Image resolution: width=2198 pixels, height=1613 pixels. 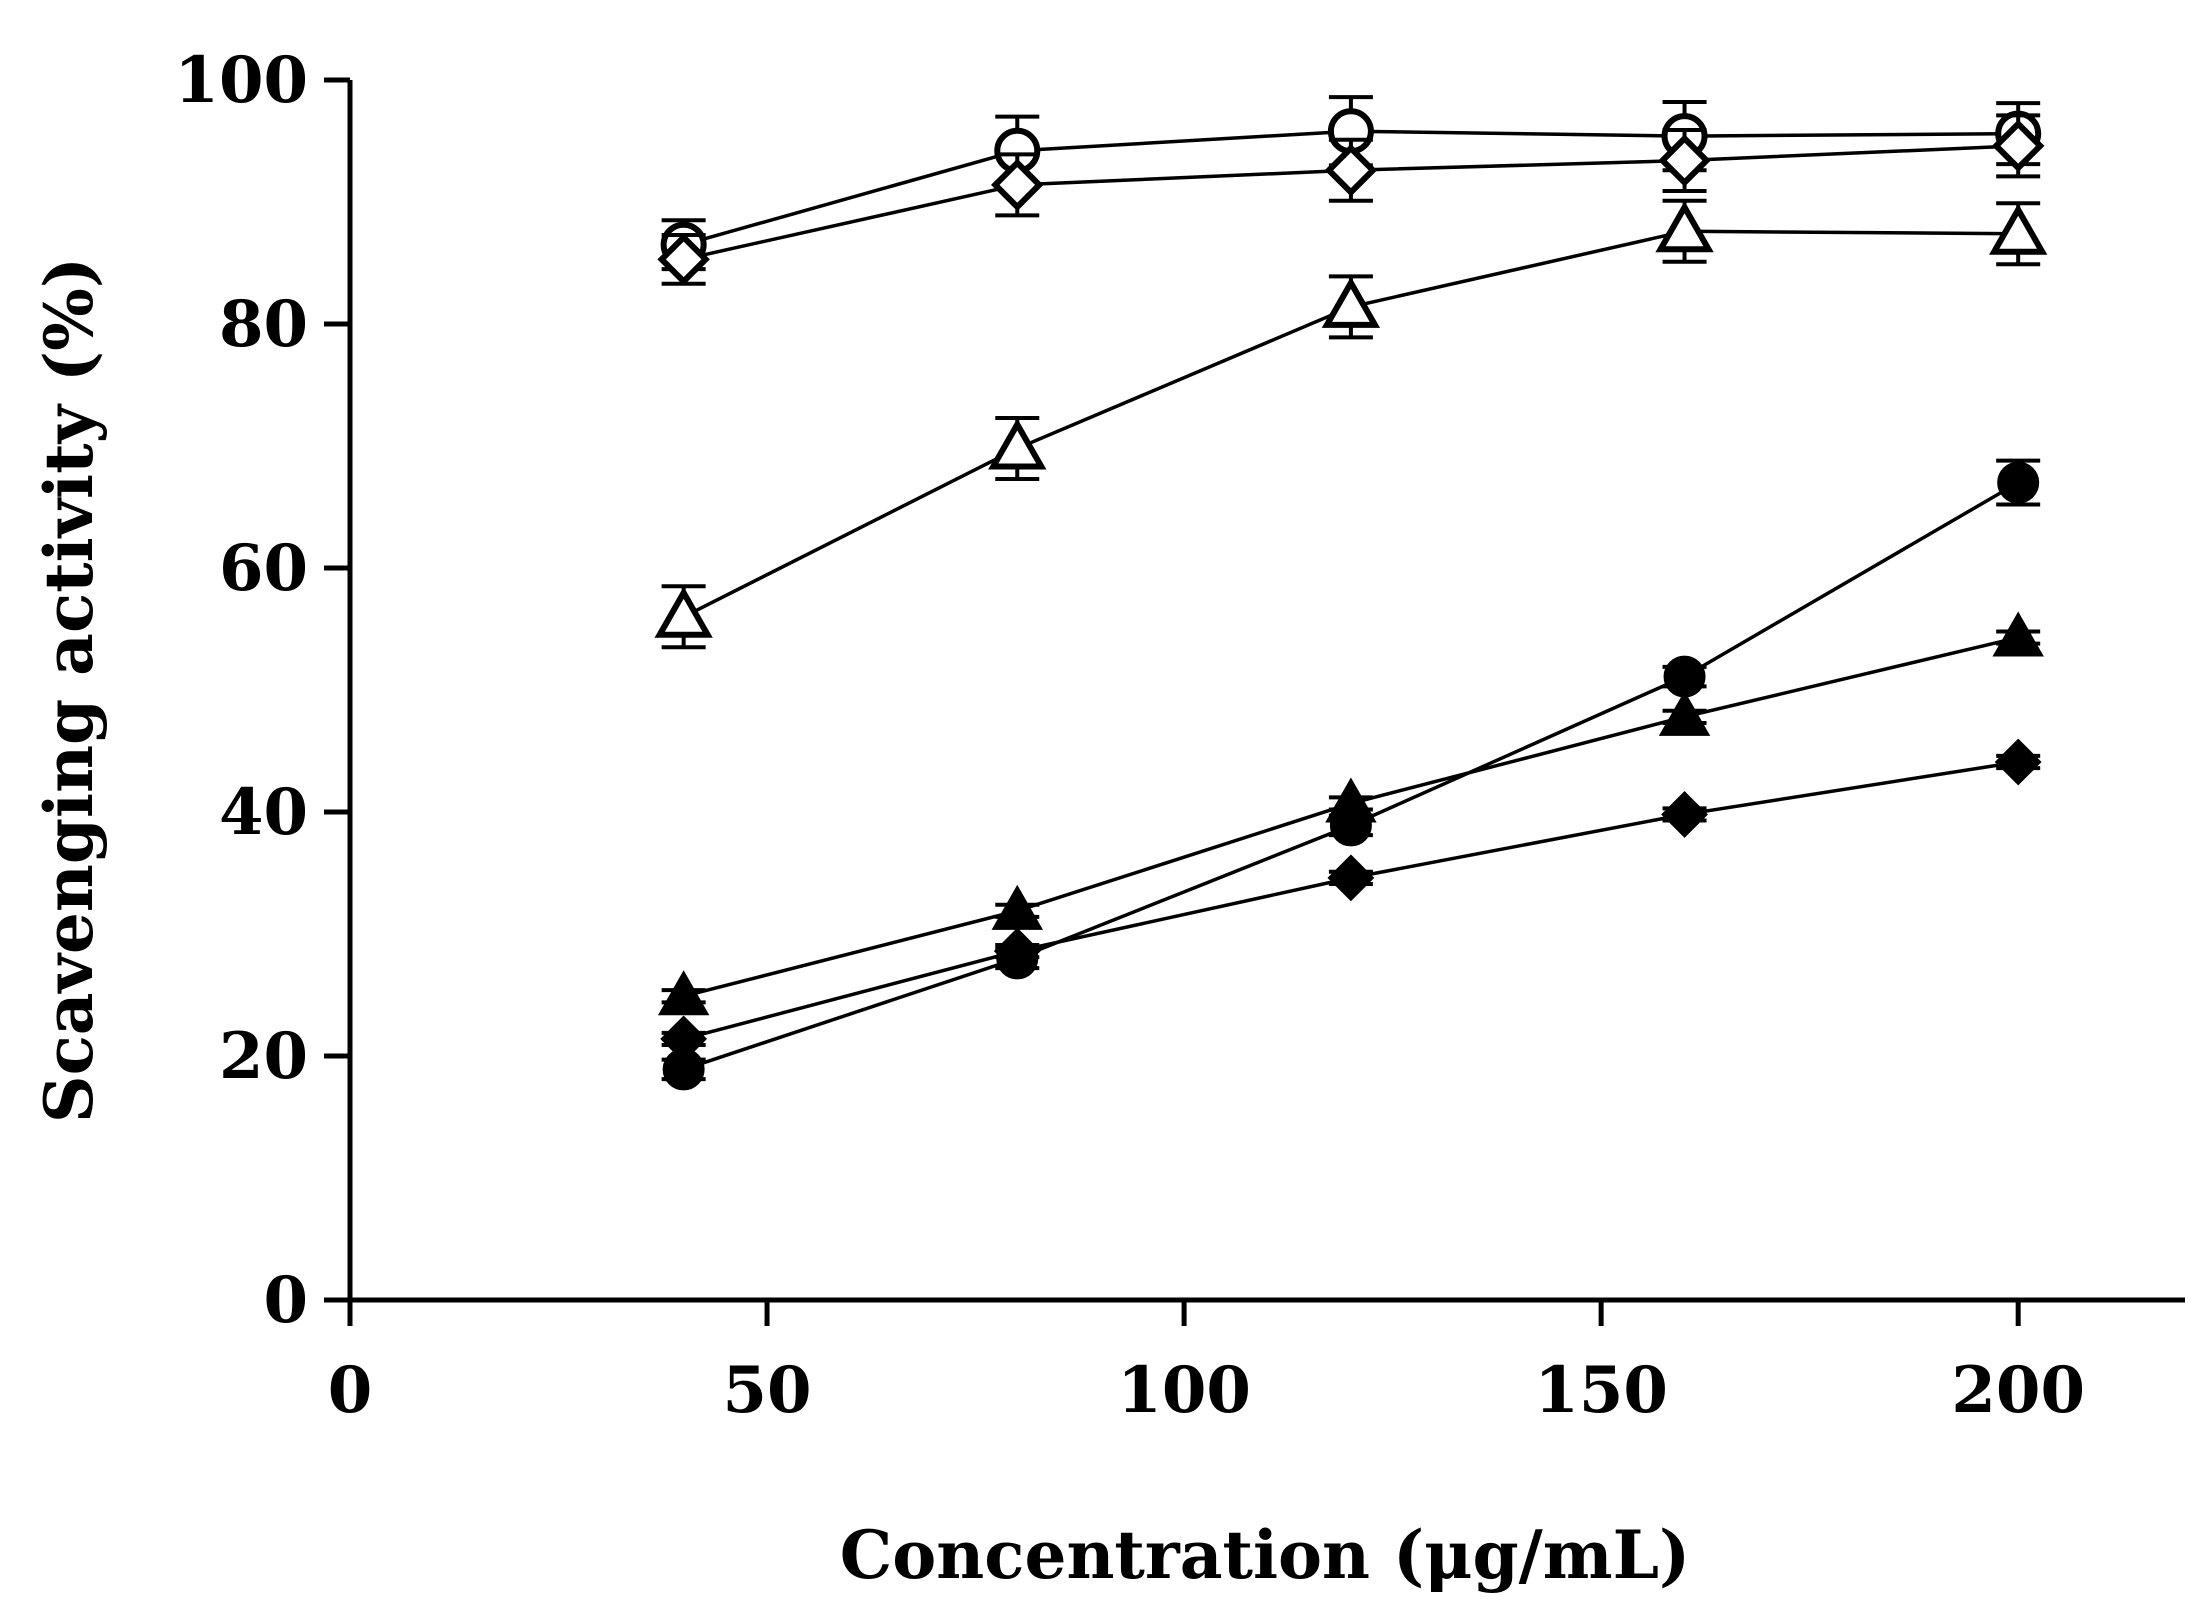 I want to click on x-ticks: 0 50 100 150 200, so click(x=1206, y=1364).